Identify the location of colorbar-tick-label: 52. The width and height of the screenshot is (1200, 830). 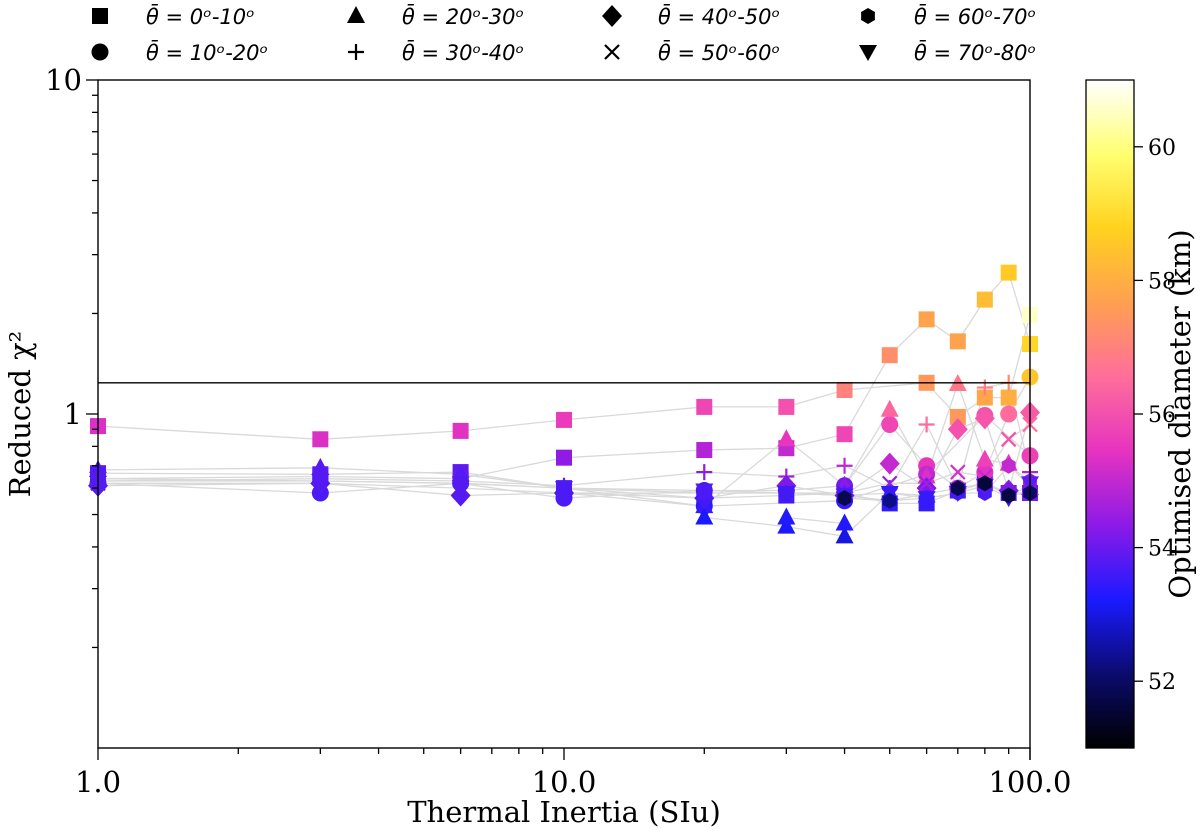
(1162, 682).